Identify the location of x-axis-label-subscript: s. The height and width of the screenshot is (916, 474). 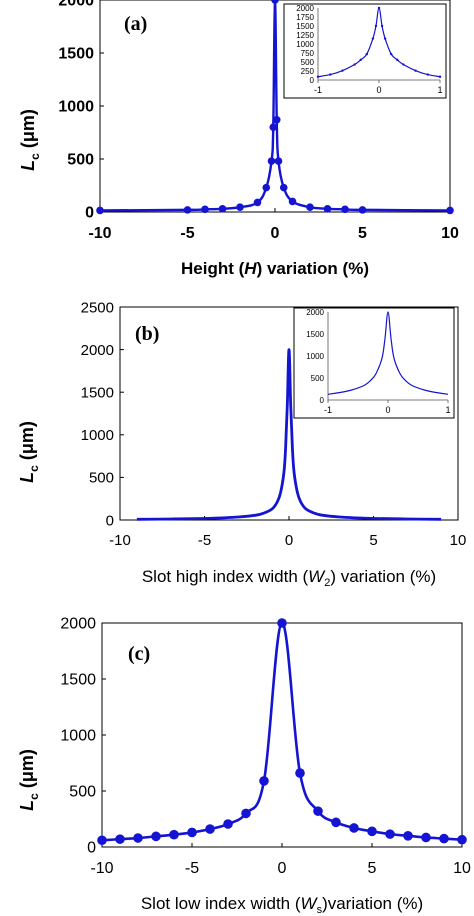
(320, 910).